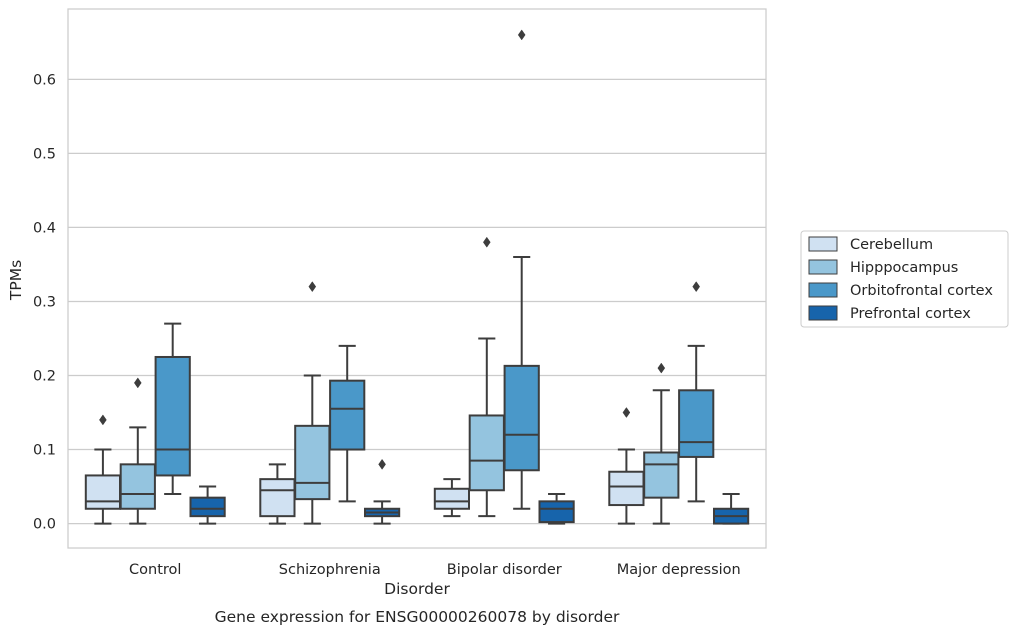 This screenshot has height=634, width=1018. I want to click on y-tick-label: 0.1, so click(44, 451).